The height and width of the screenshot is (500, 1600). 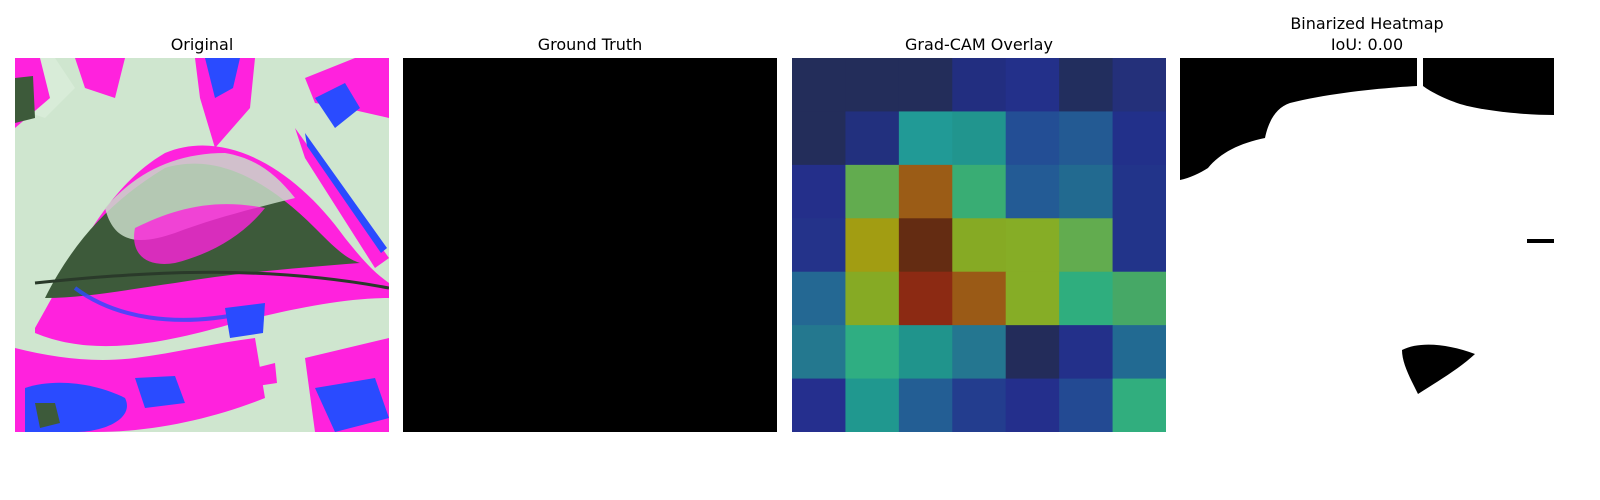 I want to click on gradcam-overlay-title: Grad-CAM Overlay, so click(x=979, y=44).